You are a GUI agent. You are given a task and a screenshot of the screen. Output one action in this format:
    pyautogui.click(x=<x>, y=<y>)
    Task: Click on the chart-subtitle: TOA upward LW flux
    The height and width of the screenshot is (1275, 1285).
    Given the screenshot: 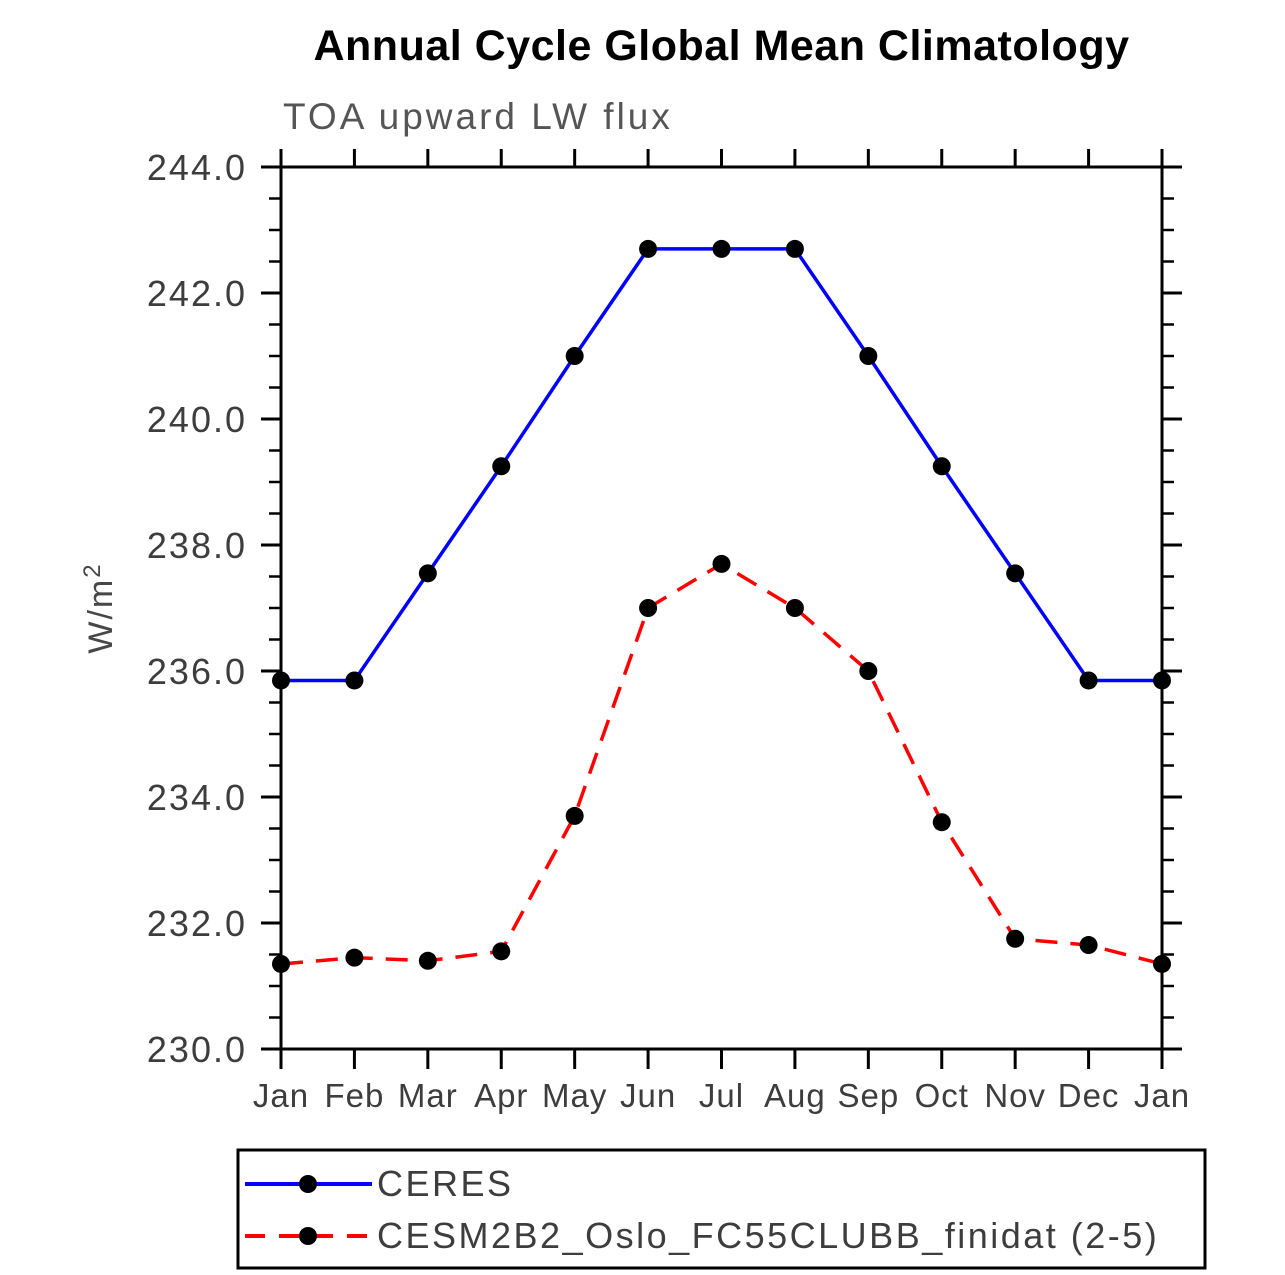 What is the action you would take?
    pyautogui.click(x=478, y=116)
    